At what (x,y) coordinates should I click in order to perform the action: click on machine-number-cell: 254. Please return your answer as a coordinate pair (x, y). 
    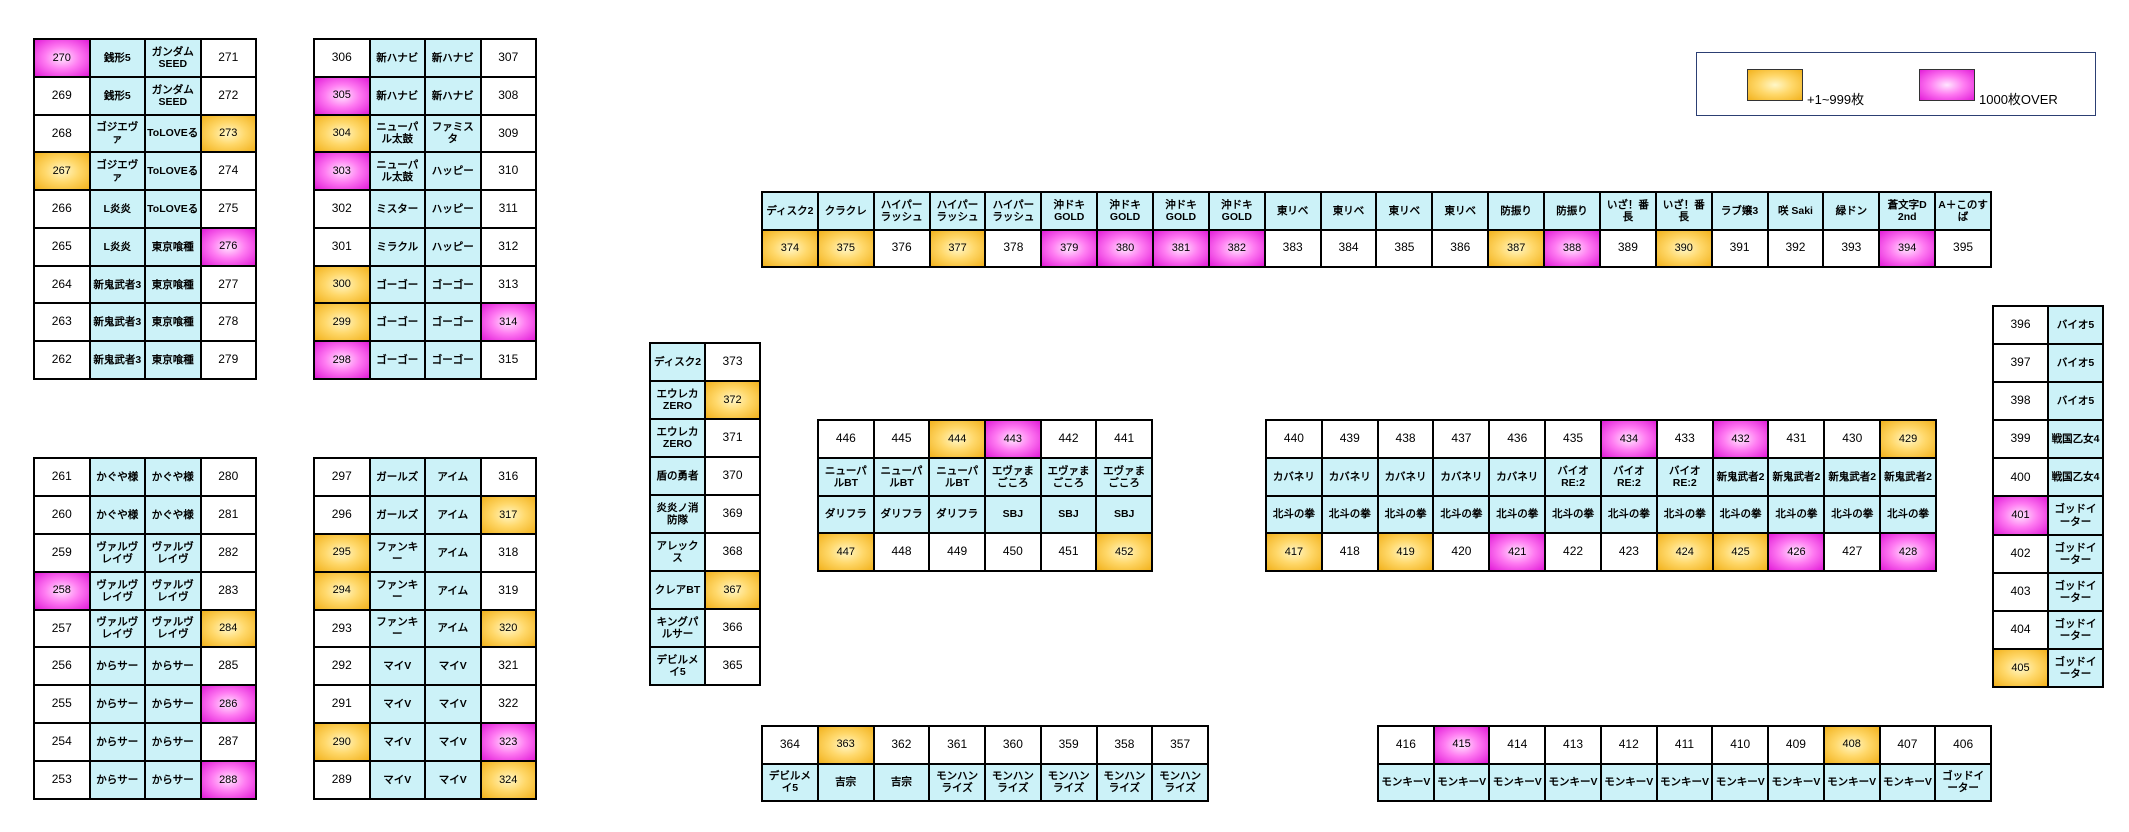
    Looking at the image, I should click on (62, 742).